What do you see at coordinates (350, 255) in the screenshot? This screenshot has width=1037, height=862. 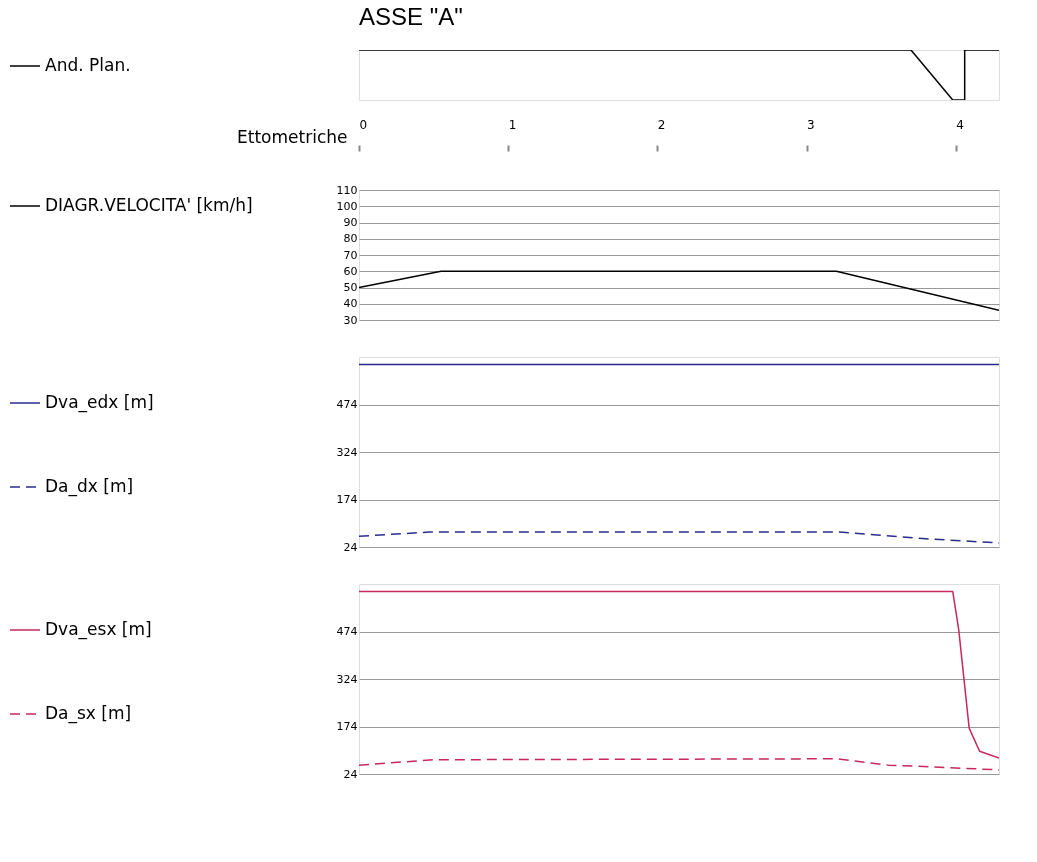 I see `y-tick-label: 70` at bounding box center [350, 255].